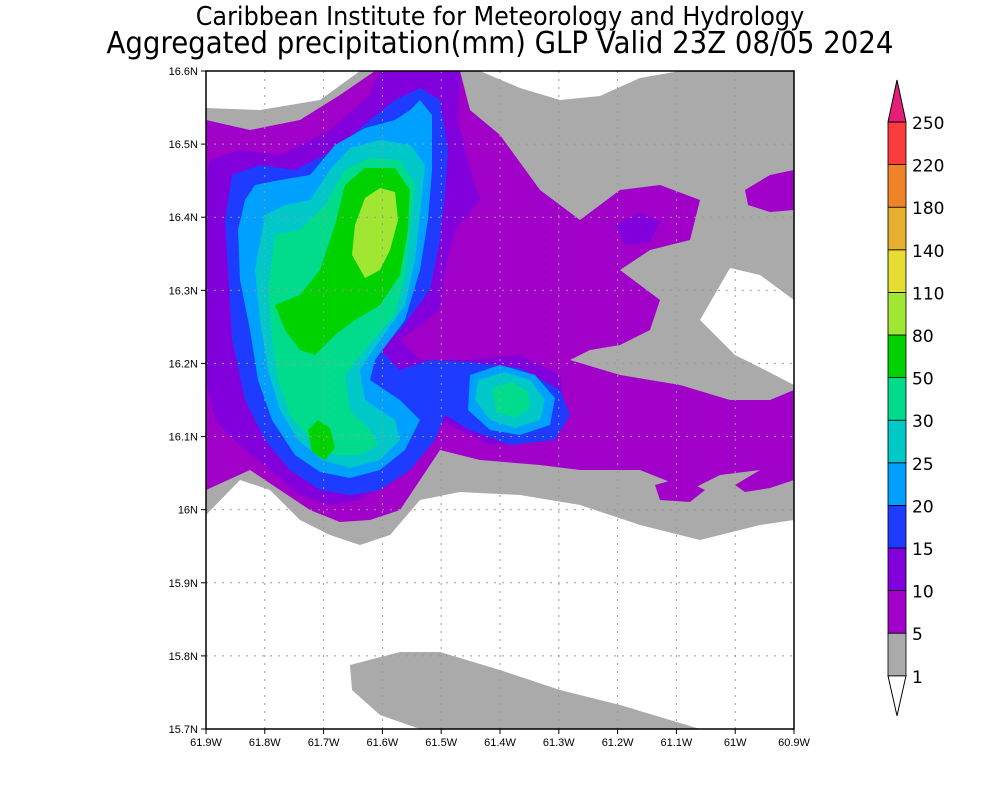 The width and height of the screenshot is (1000, 800). Describe the element at coordinates (183, 364) in the screenshot. I see `y-tick-label: 16.2N` at that location.